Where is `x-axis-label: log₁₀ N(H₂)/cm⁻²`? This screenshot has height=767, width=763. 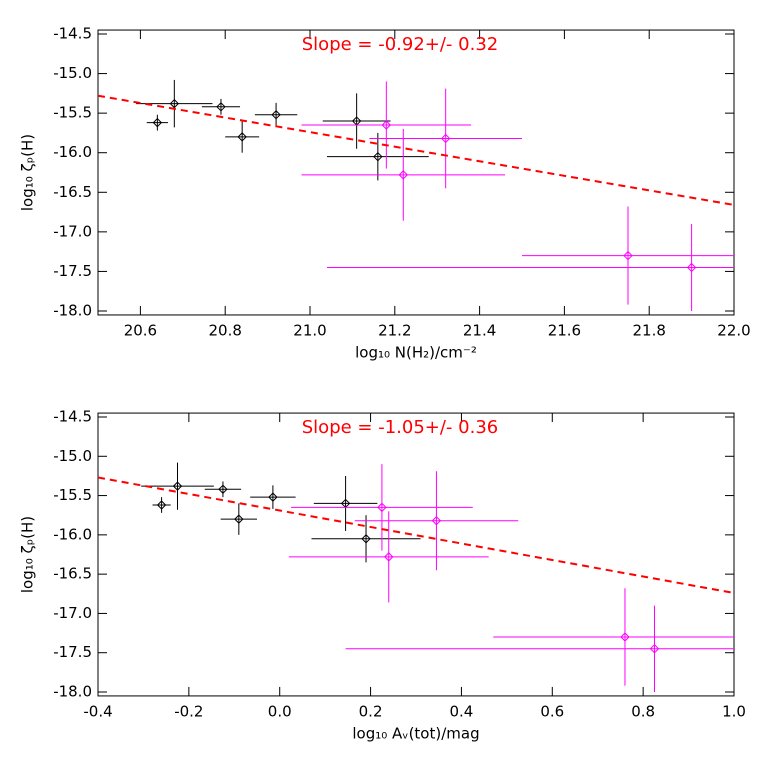 x-axis-label: log₁₀ N(H₂)/cm⁻² is located at coordinates (416, 352).